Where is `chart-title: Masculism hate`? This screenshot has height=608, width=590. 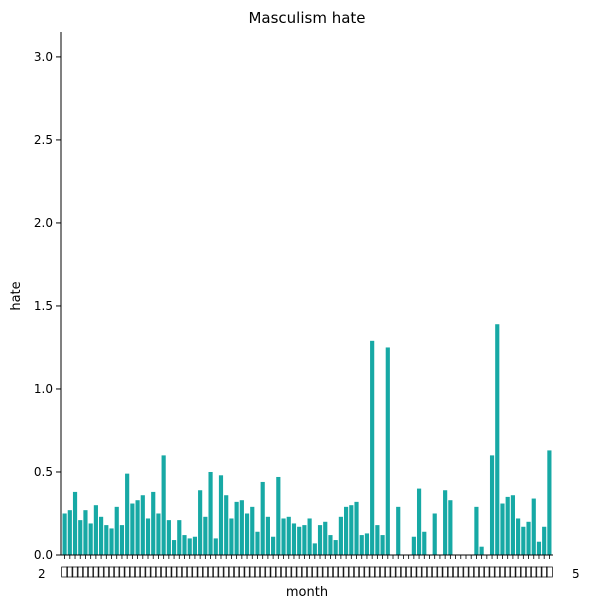 chart-title: Masculism hate is located at coordinates (306, 18).